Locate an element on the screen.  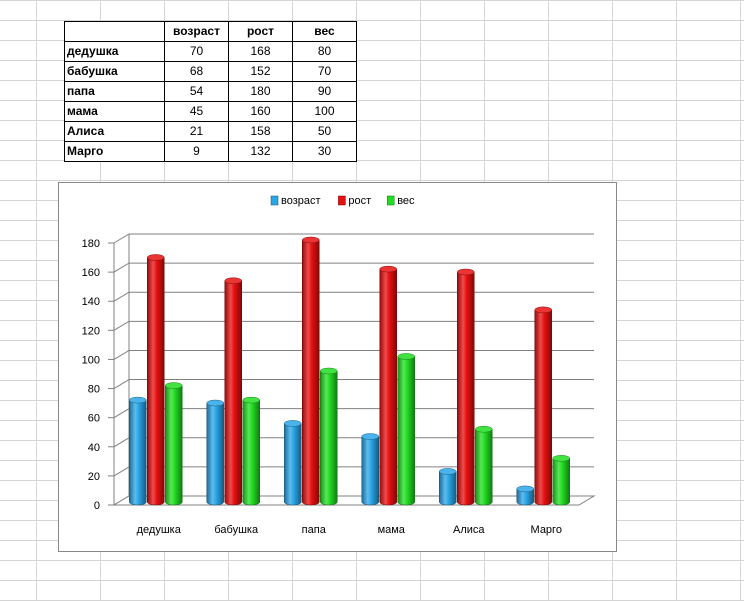
weight-cell: 90 is located at coordinates (324, 91).